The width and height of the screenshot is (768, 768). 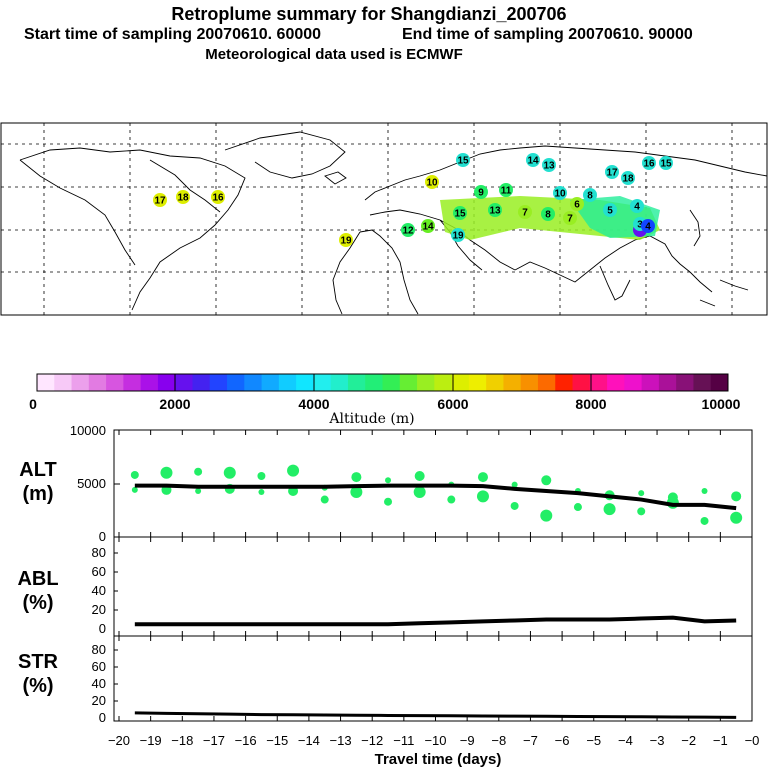 What do you see at coordinates (182, 740) in the screenshot?
I see `x-tick-label: −18` at bounding box center [182, 740].